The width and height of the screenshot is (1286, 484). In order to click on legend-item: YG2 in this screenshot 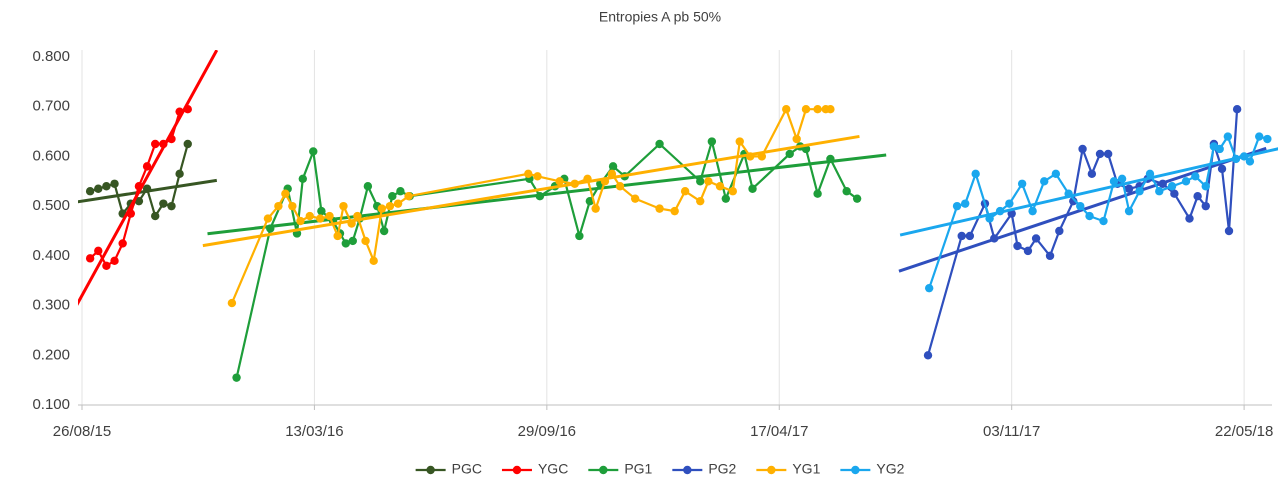, I will do `click(872, 469)`.